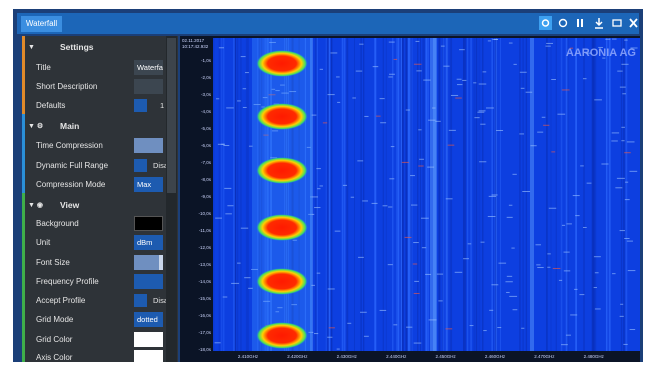 This screenshot has height=365, width=652. Describe the element at coordinates (162, 105) in the screenshot. I see `row-value: 1` at that location.